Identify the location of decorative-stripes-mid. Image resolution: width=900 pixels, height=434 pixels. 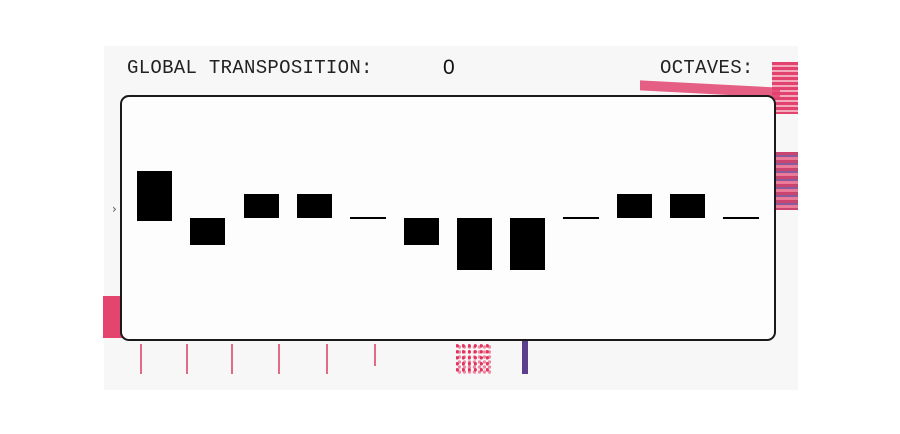
(785, 181).